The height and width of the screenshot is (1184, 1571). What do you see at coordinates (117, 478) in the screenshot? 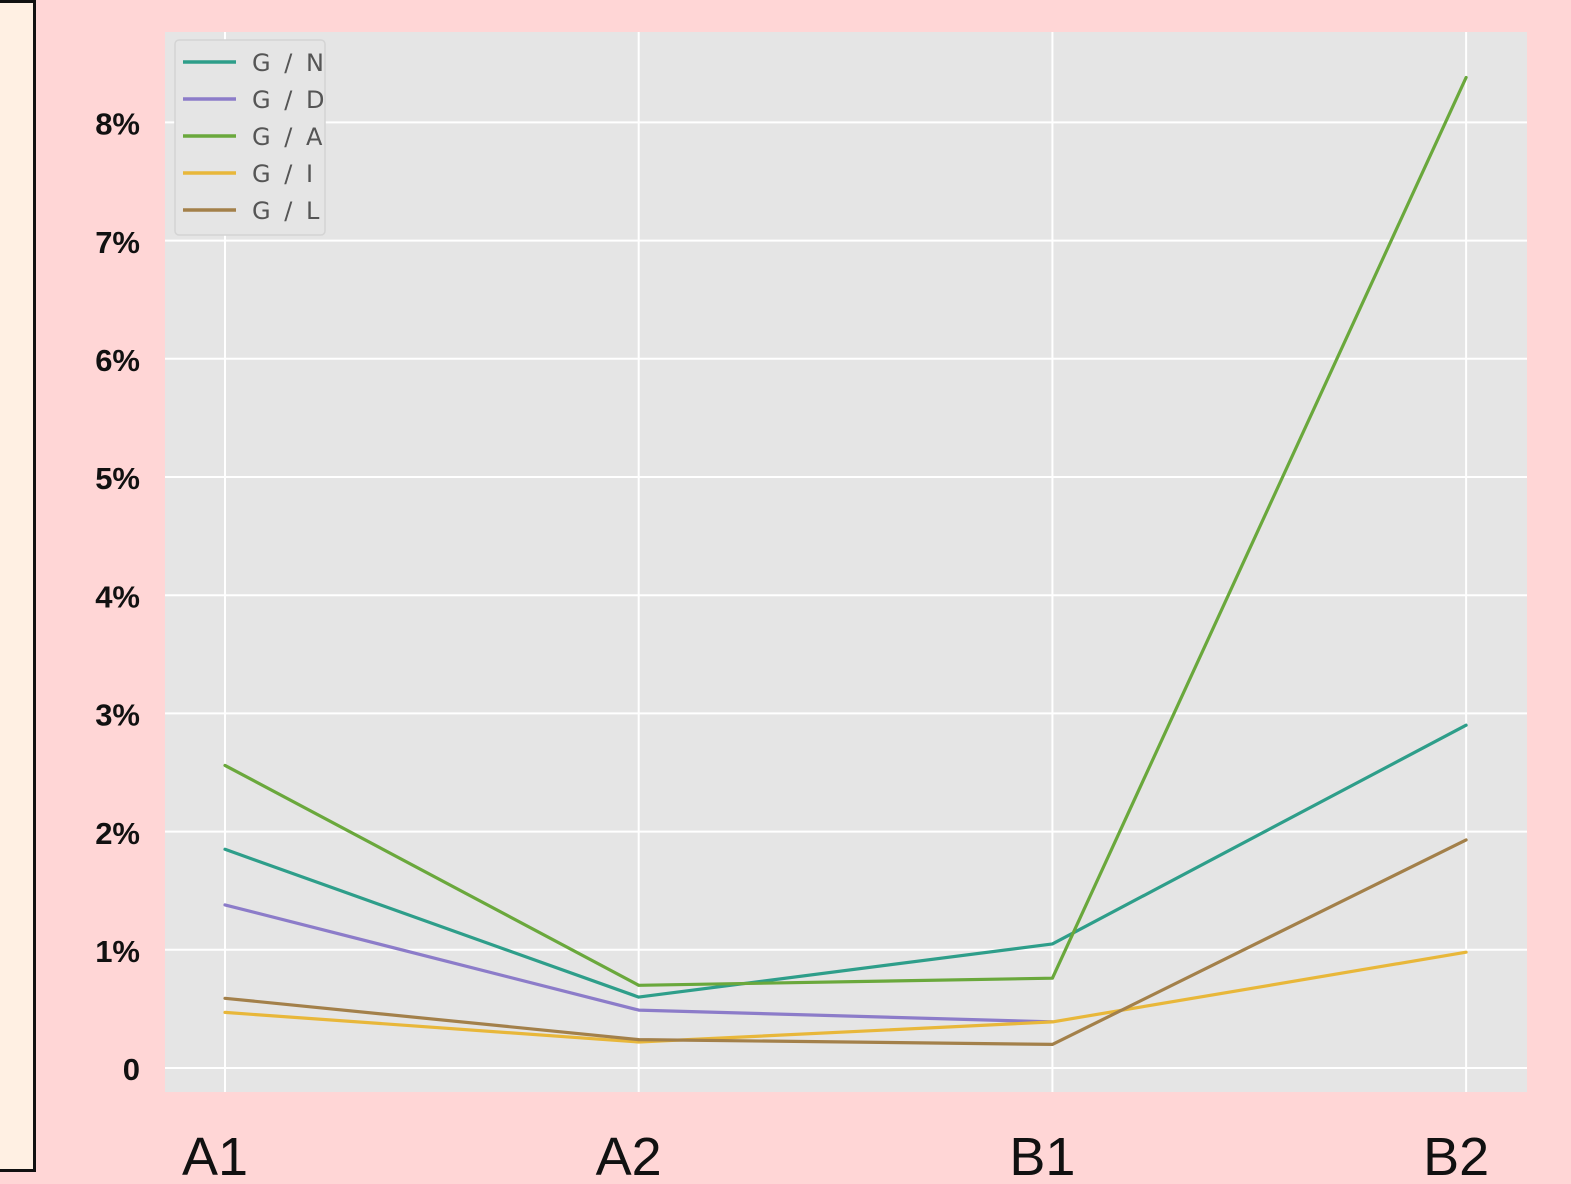
I see `y-tick-label-5: 5%` at bounding box center [117, 478].